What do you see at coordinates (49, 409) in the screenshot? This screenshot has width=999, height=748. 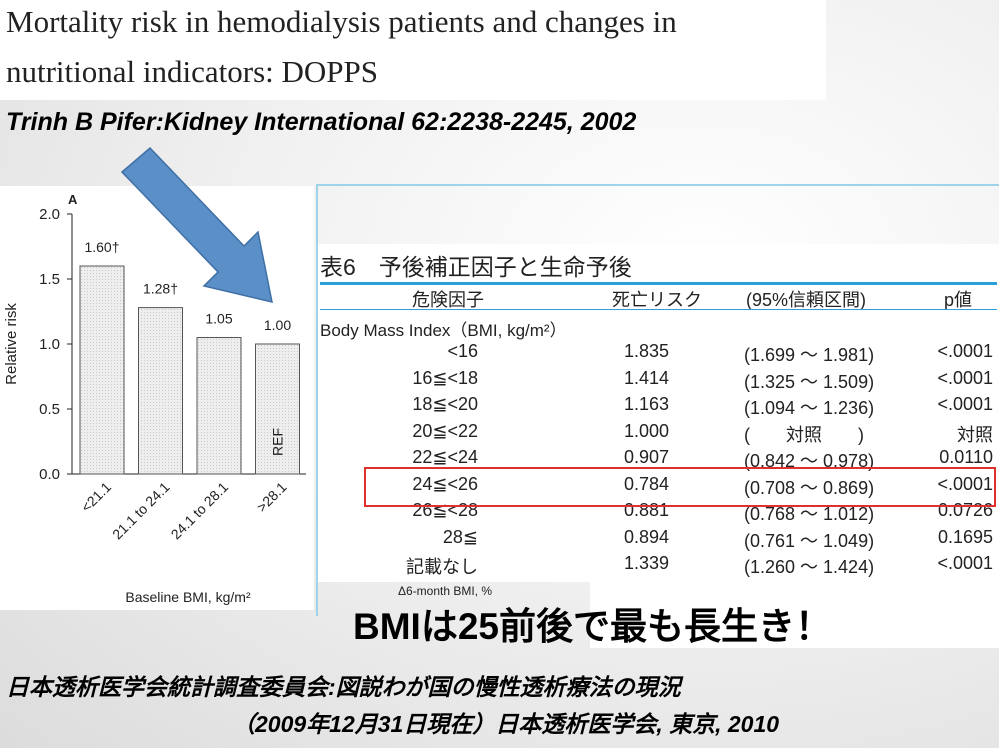 I see `y-tick-label: 0.5` at bounding box center [49, 409].